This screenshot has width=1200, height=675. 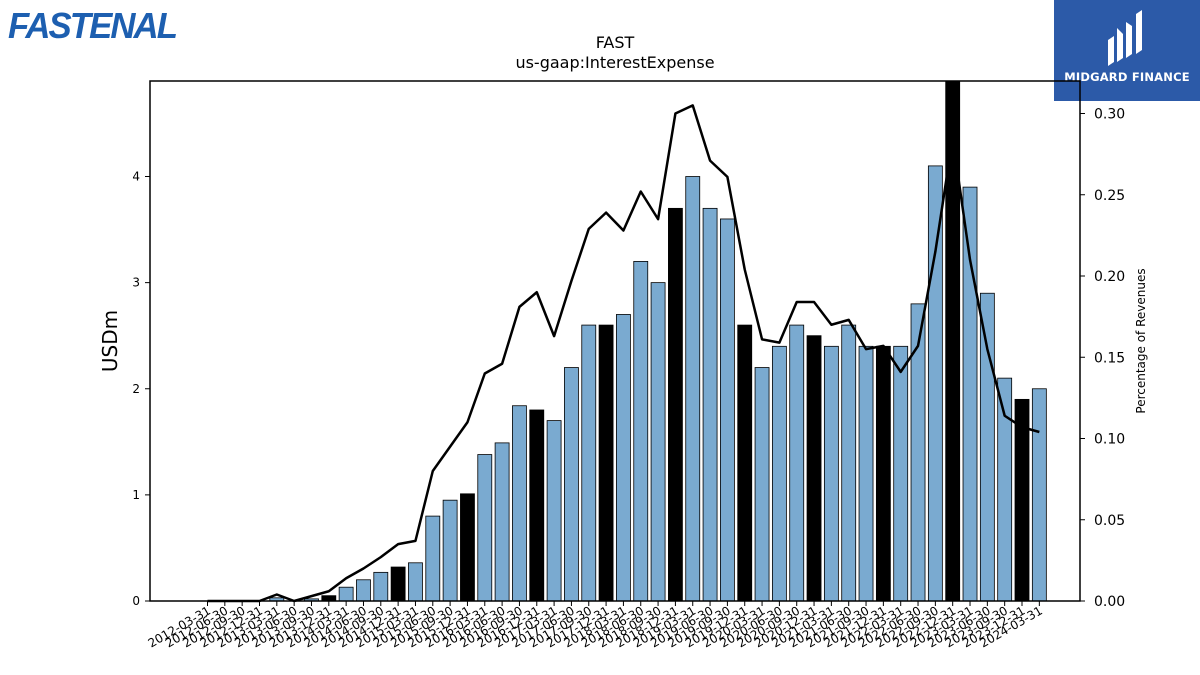 What do you see at coordinates (1109, 358) in the screenshot?
I see `right-tick-label: 0.15` at bounding box center [1109, 358].